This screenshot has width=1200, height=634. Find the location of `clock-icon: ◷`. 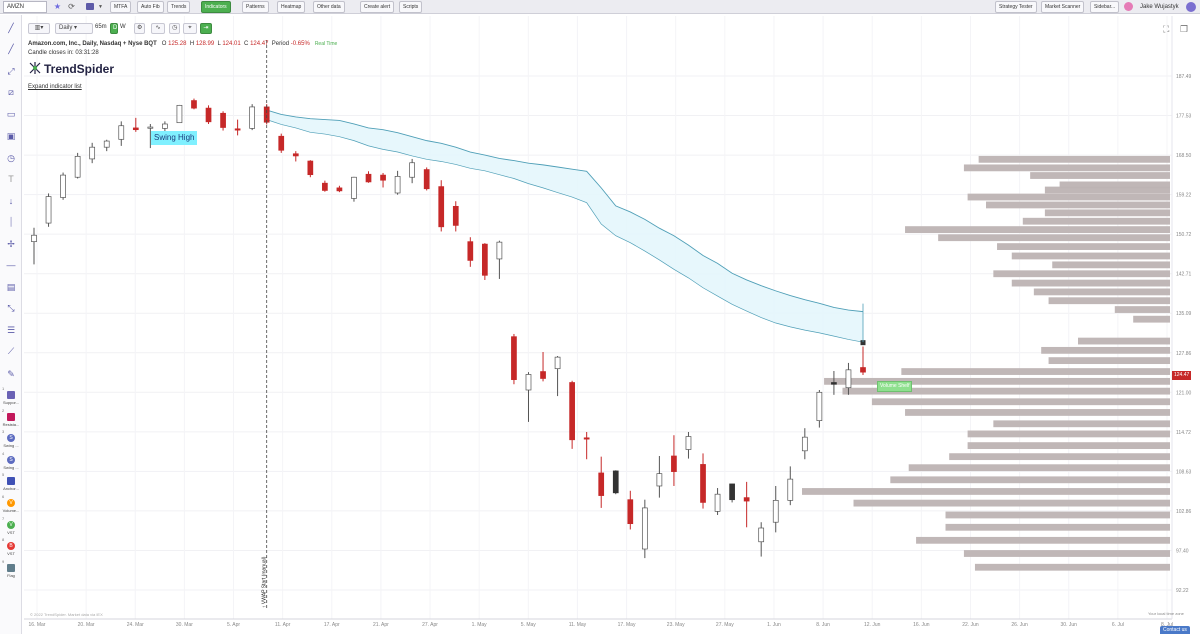

clock-icon: ◷ is located at coordinates (174, 28).